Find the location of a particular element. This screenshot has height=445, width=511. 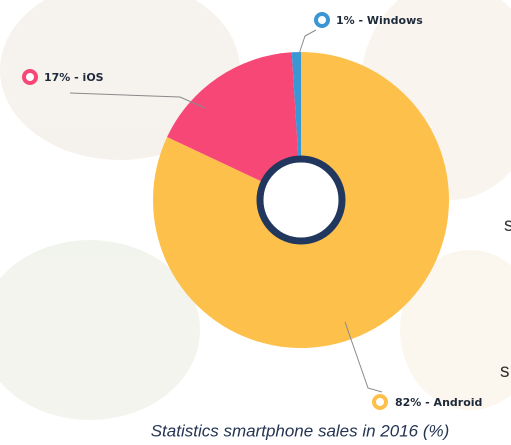

pie-slice is located at coordinates (234, 126).